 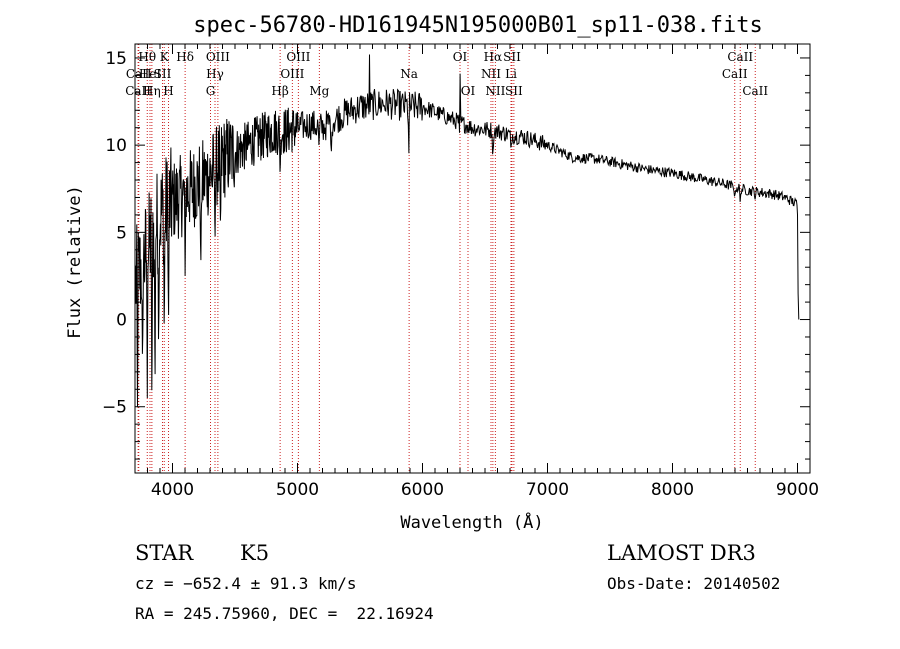 I want to click on x-tick-label: 9000, so click(x=797, y=490).